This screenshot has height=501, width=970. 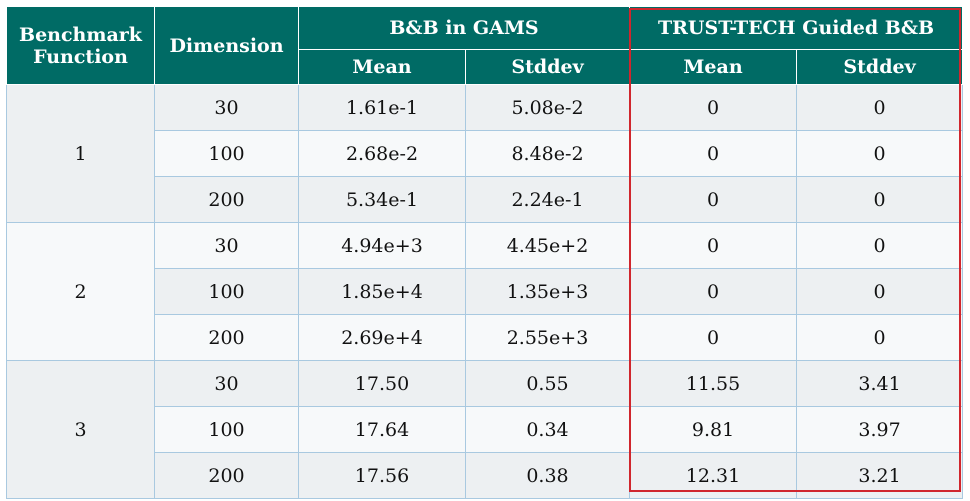 I want to click on benchmark-function-cell: 3, so click(x=80, y=429).